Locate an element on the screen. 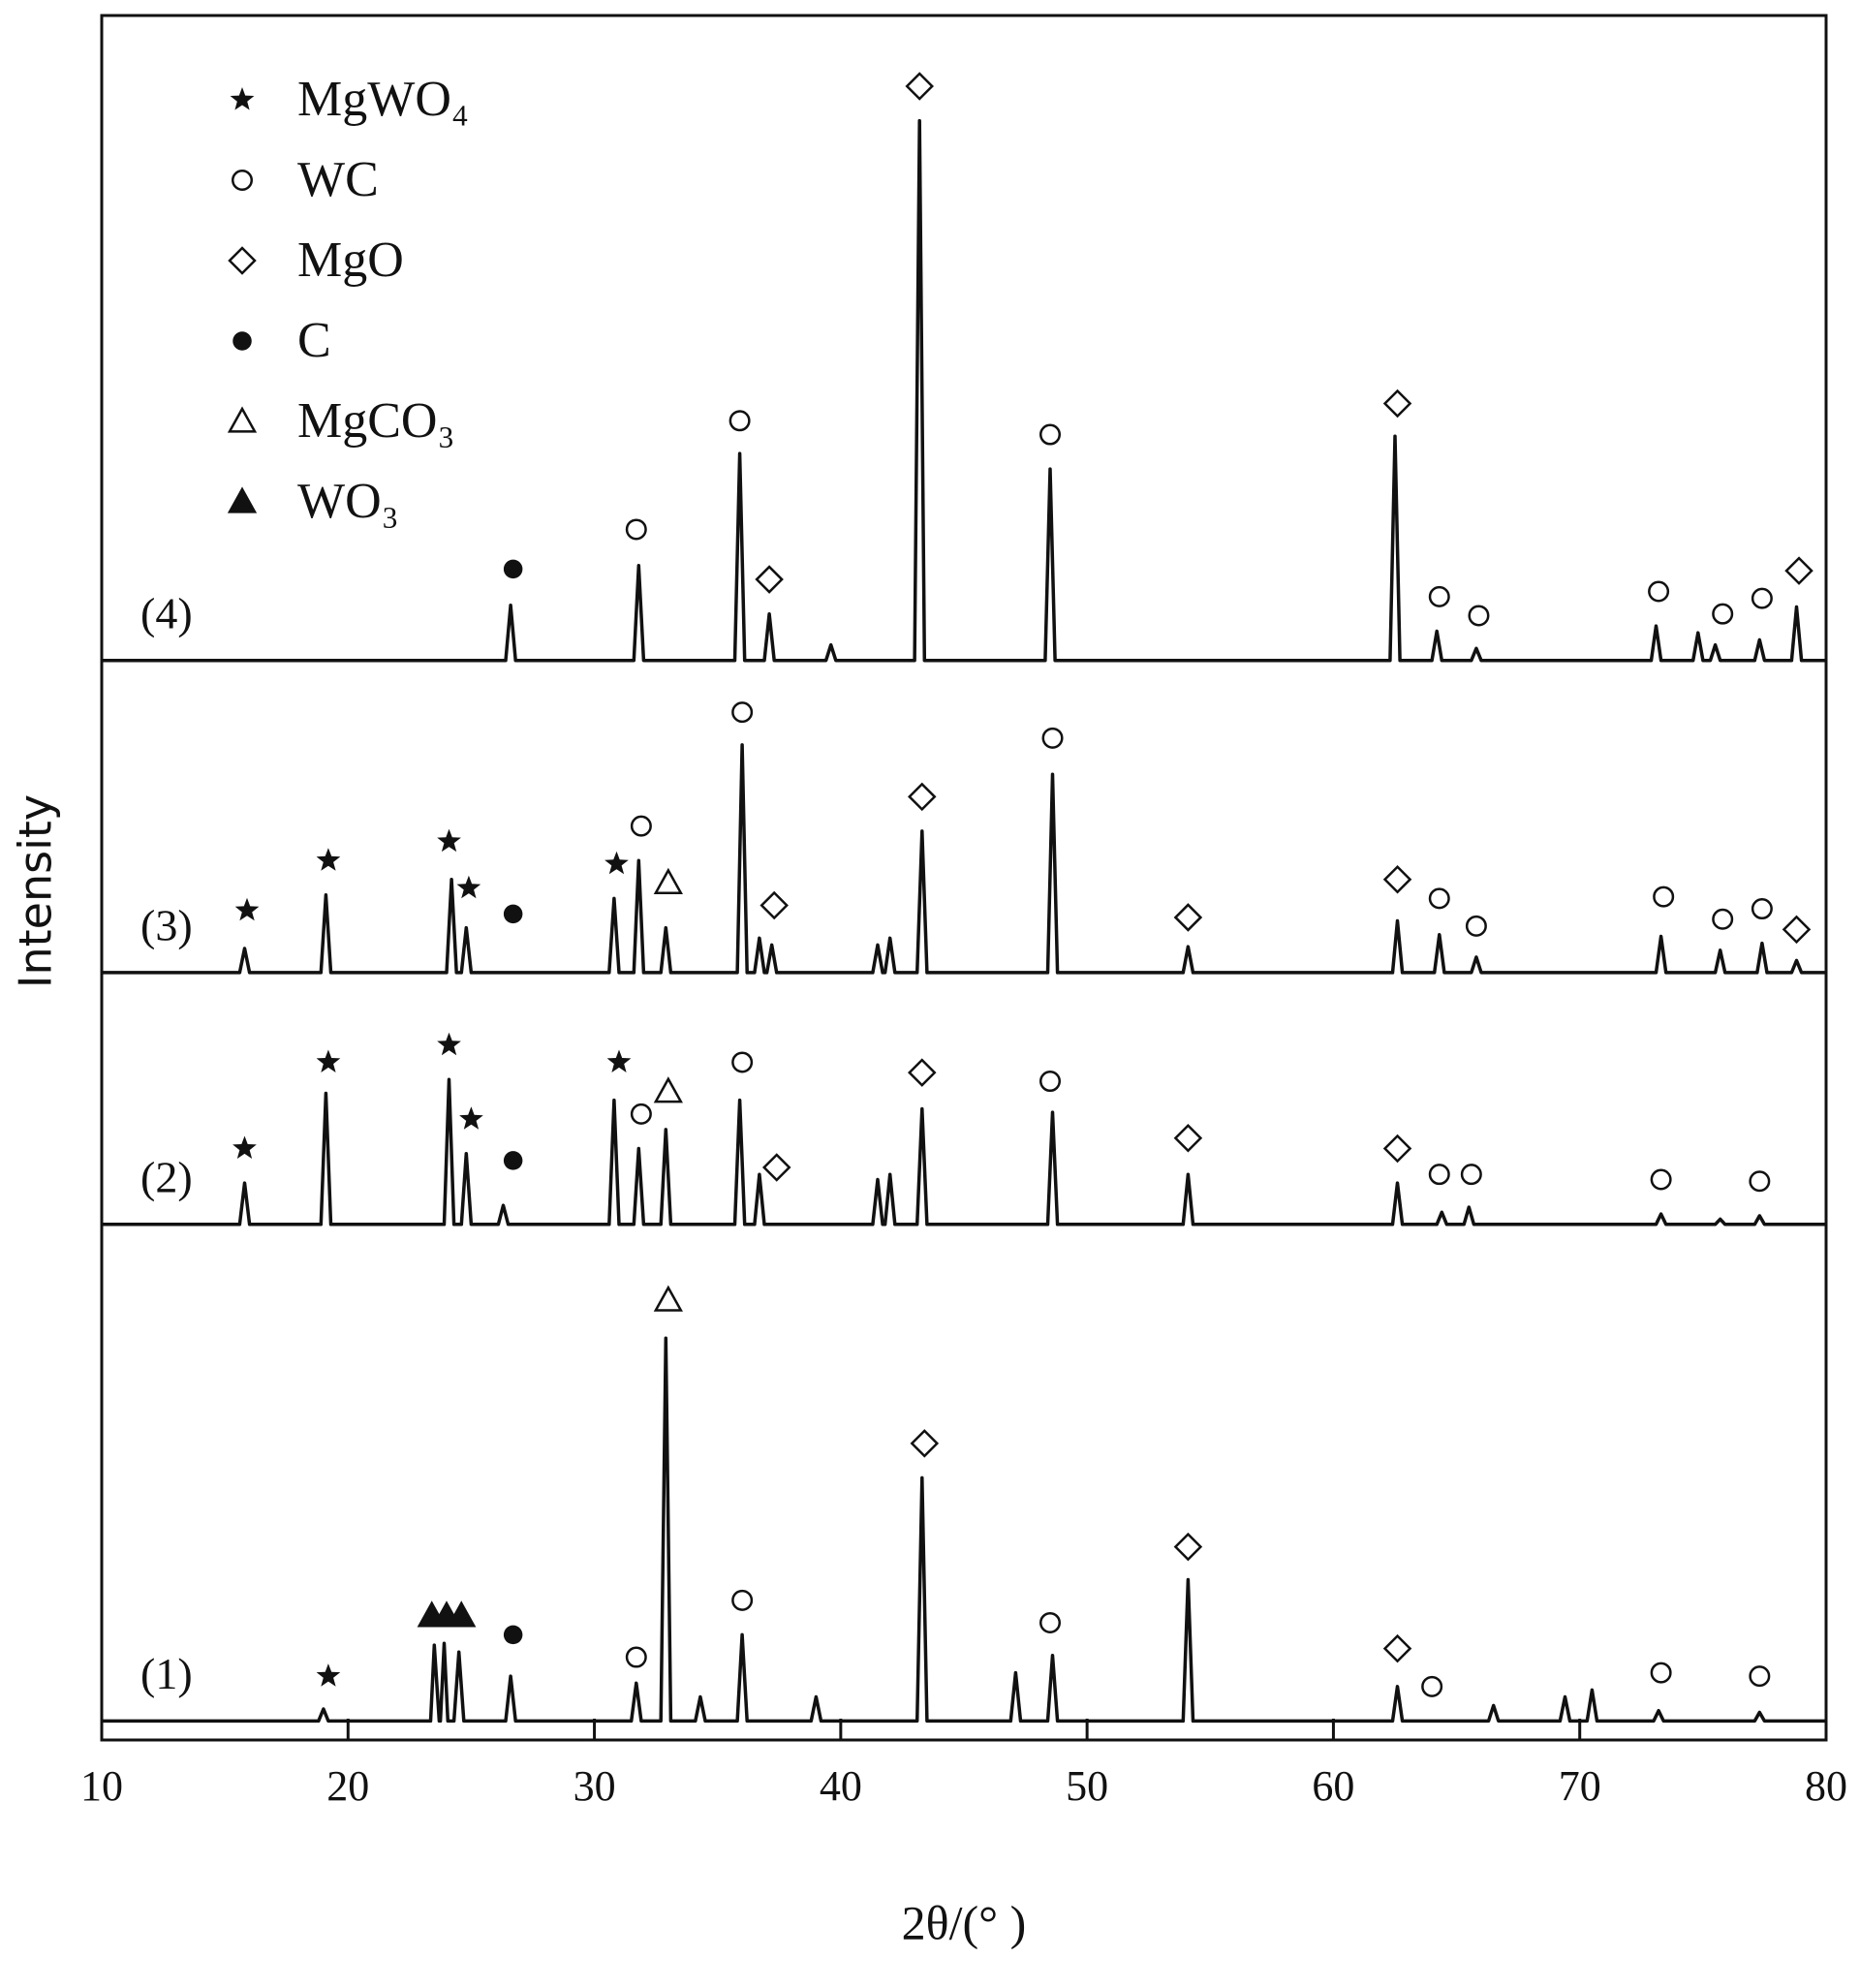 This screenshot has width=1860, height=1988. x-tick-label: 20 is located at coordinates (347, 1786).